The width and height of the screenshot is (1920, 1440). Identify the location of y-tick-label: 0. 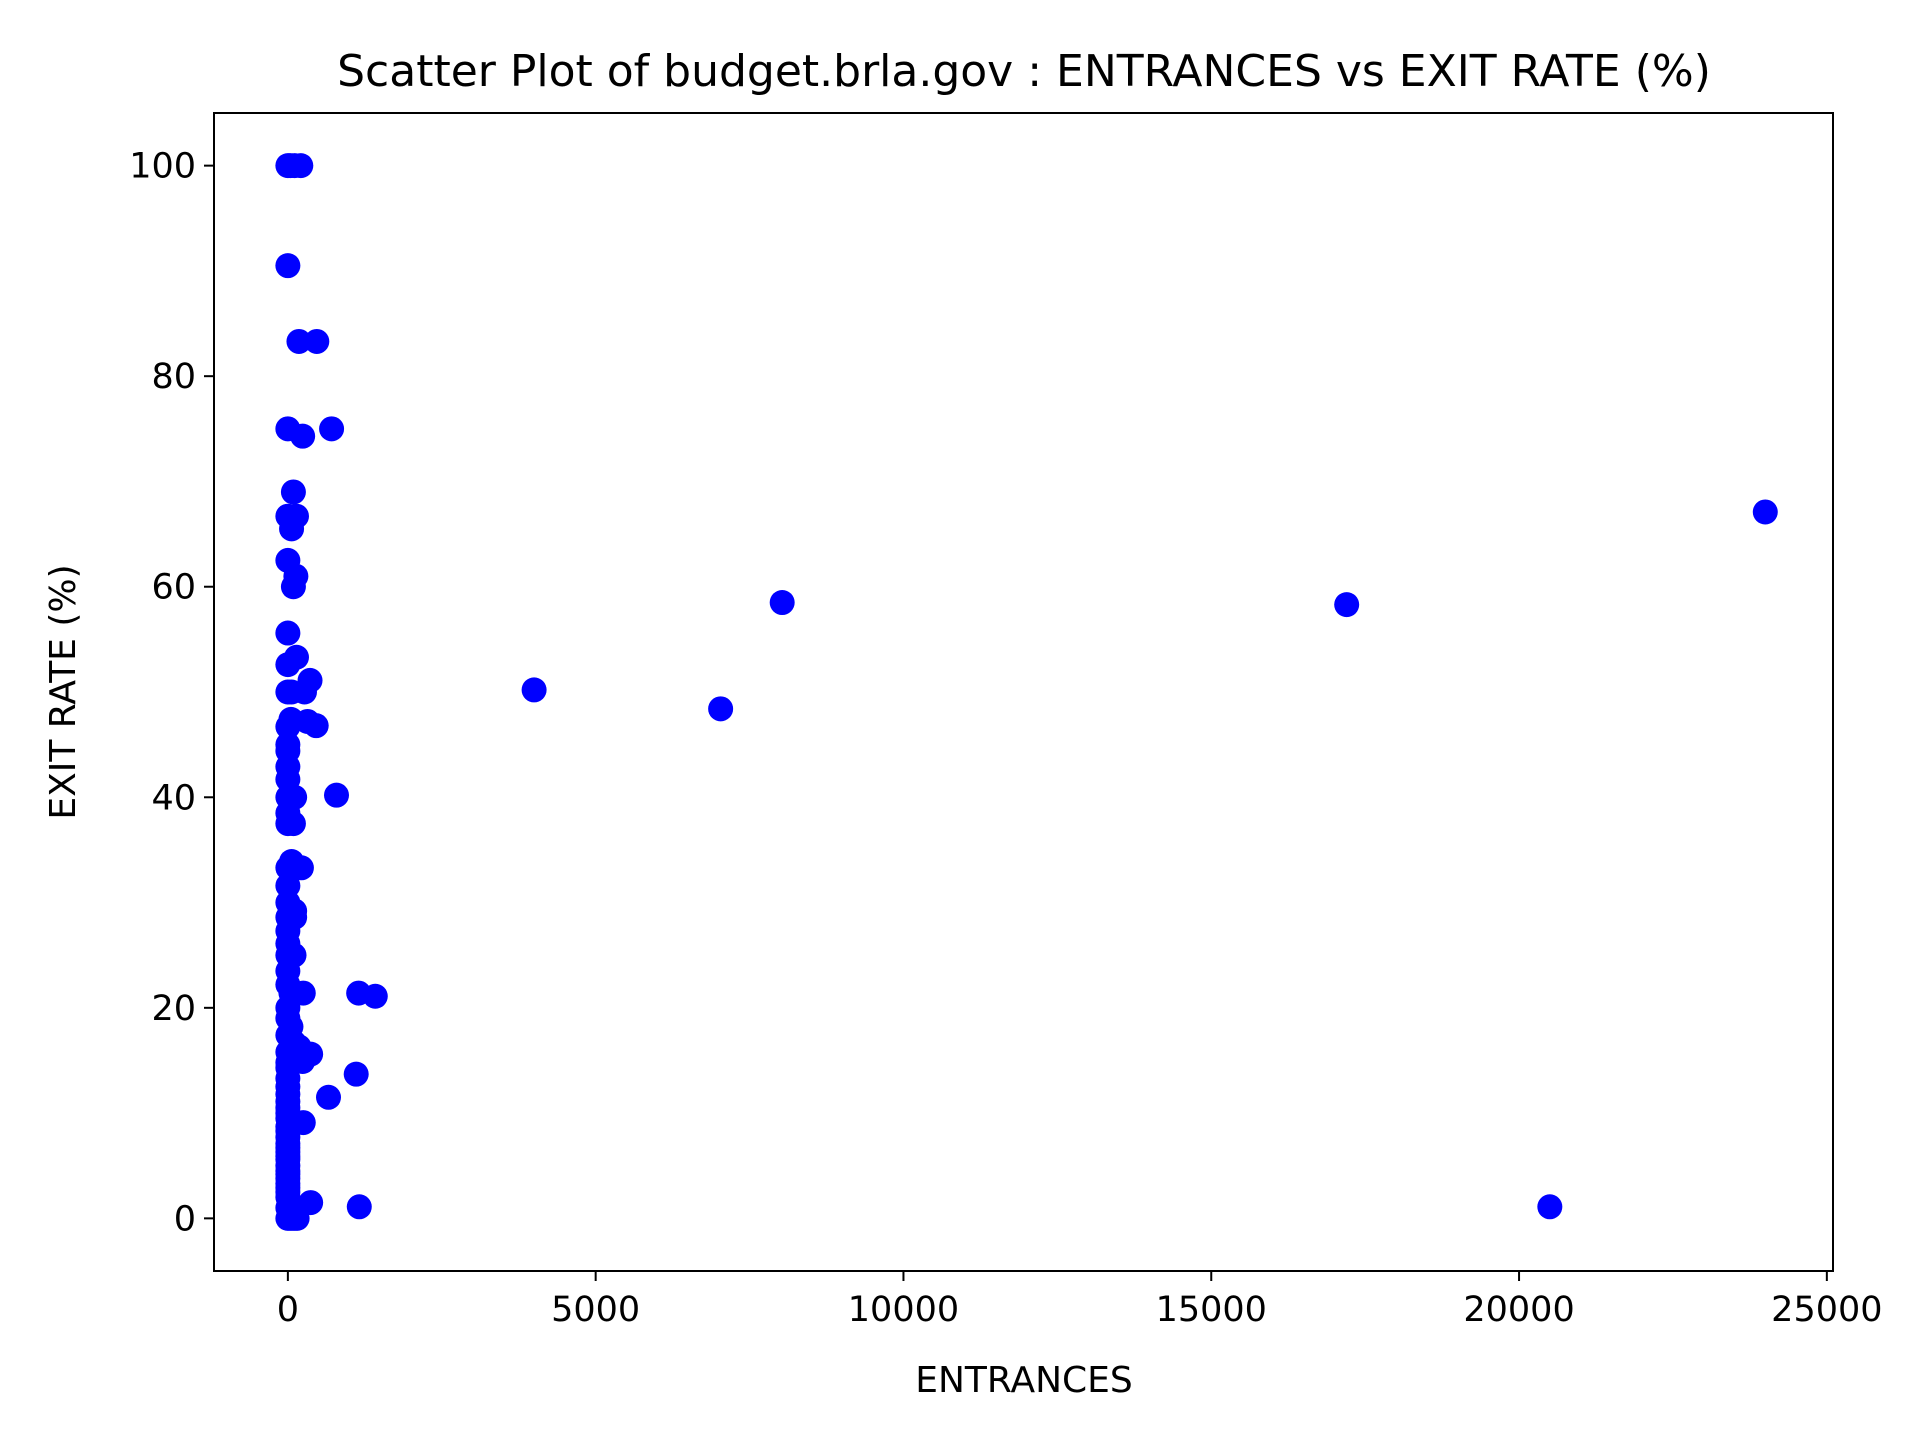
(185, 1219).